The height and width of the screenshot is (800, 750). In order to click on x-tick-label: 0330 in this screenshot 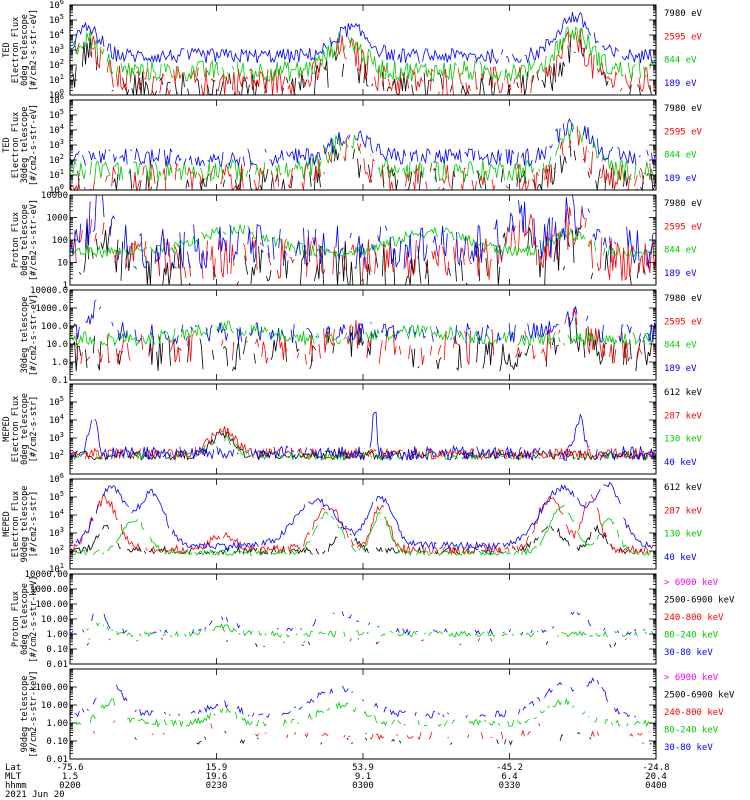, I will do `click(510, 786)`.